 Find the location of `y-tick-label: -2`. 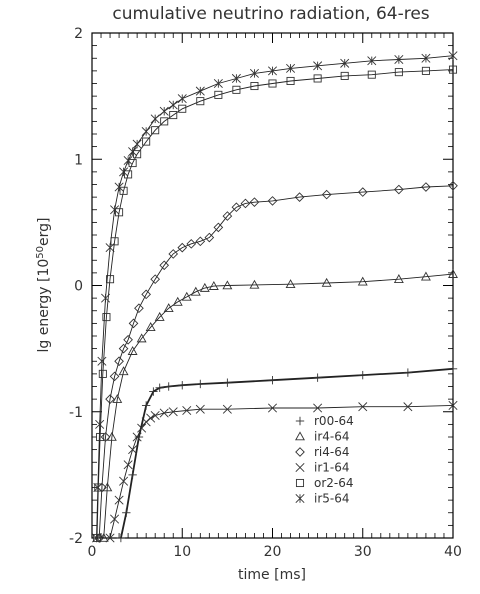

y-tick-label: -2 is located at coordinates (76, 539).